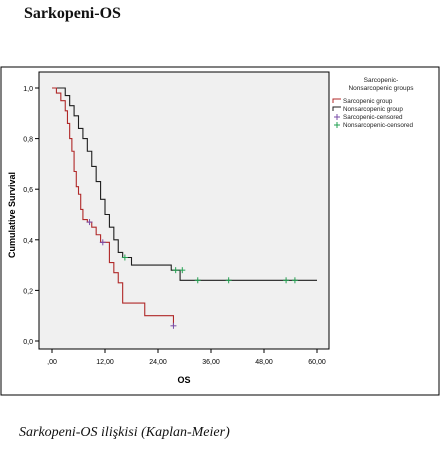 The image size is (442, 461). What do you see at coordinates (113, 206) in the screenshot?
I see `sarcopenic-survival-line` at bounding box center [113, 206].